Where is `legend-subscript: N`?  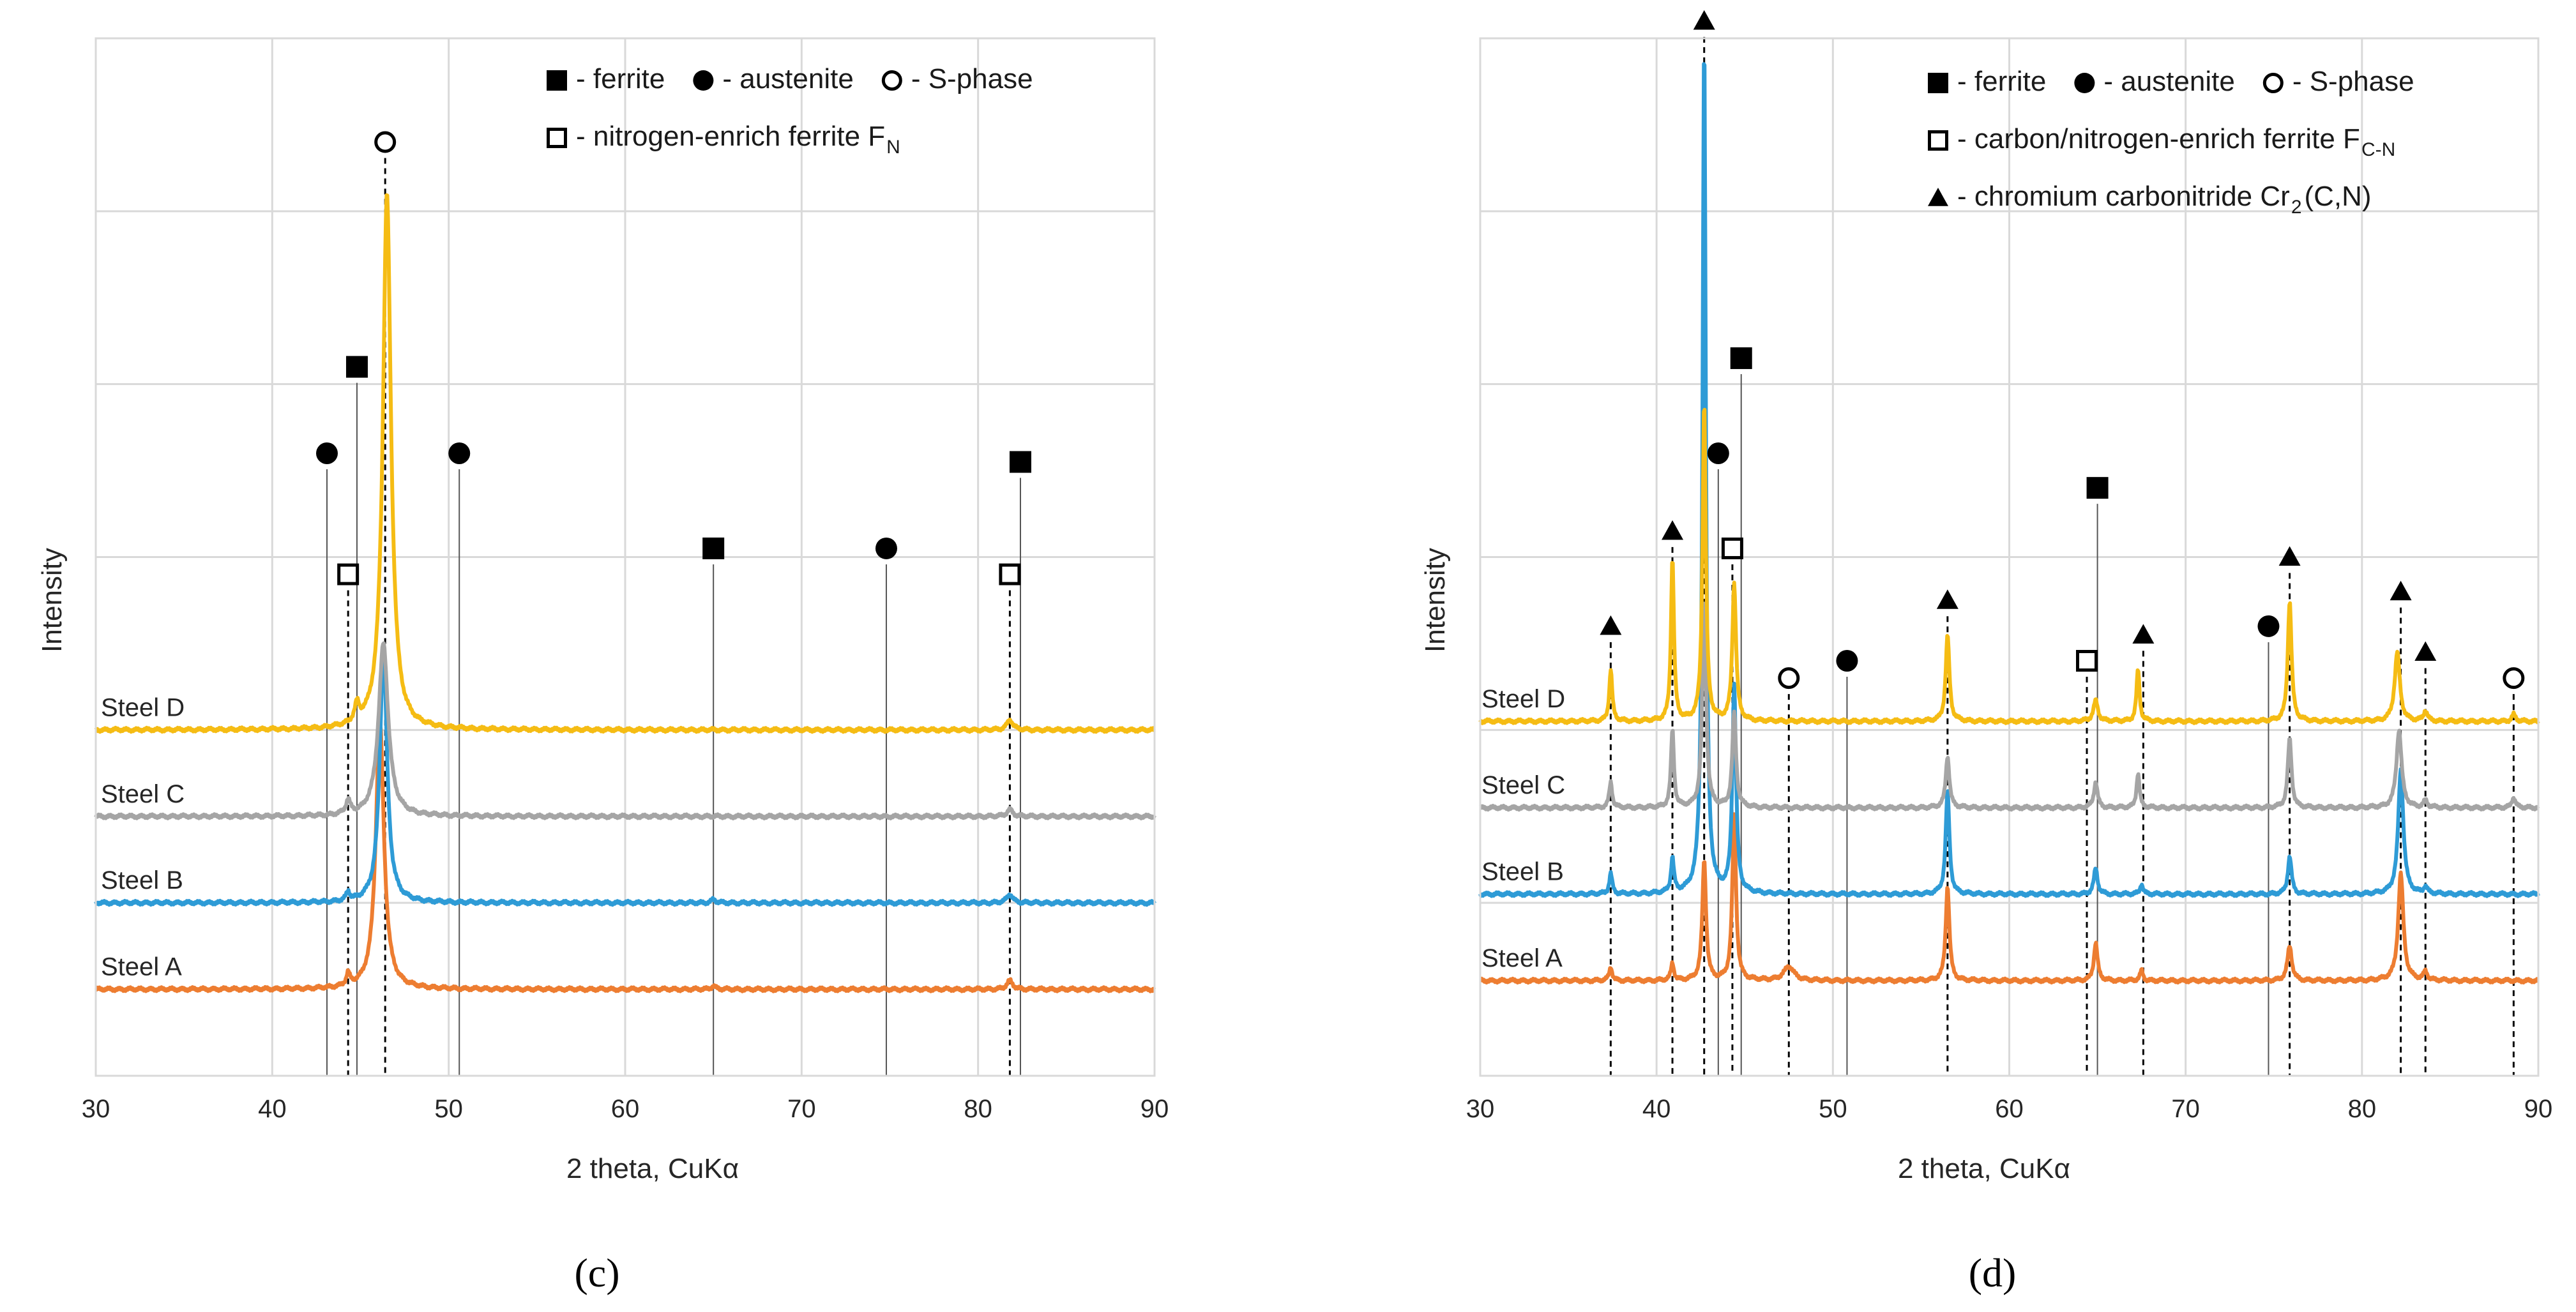
legend-subscript: N is located at coordinates (893, 147).